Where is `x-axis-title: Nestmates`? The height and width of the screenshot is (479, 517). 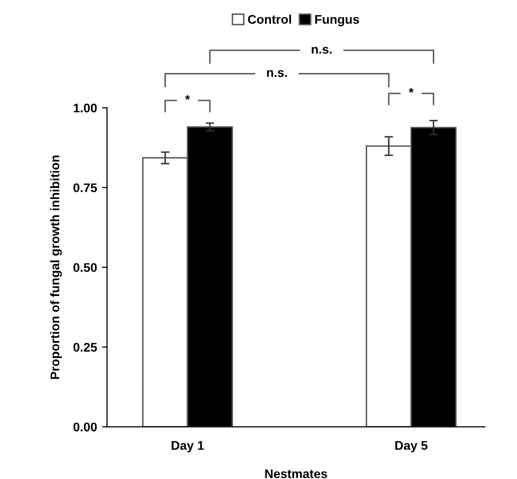
x-axis-title: Nestmates is located at coordinates (296, 473).